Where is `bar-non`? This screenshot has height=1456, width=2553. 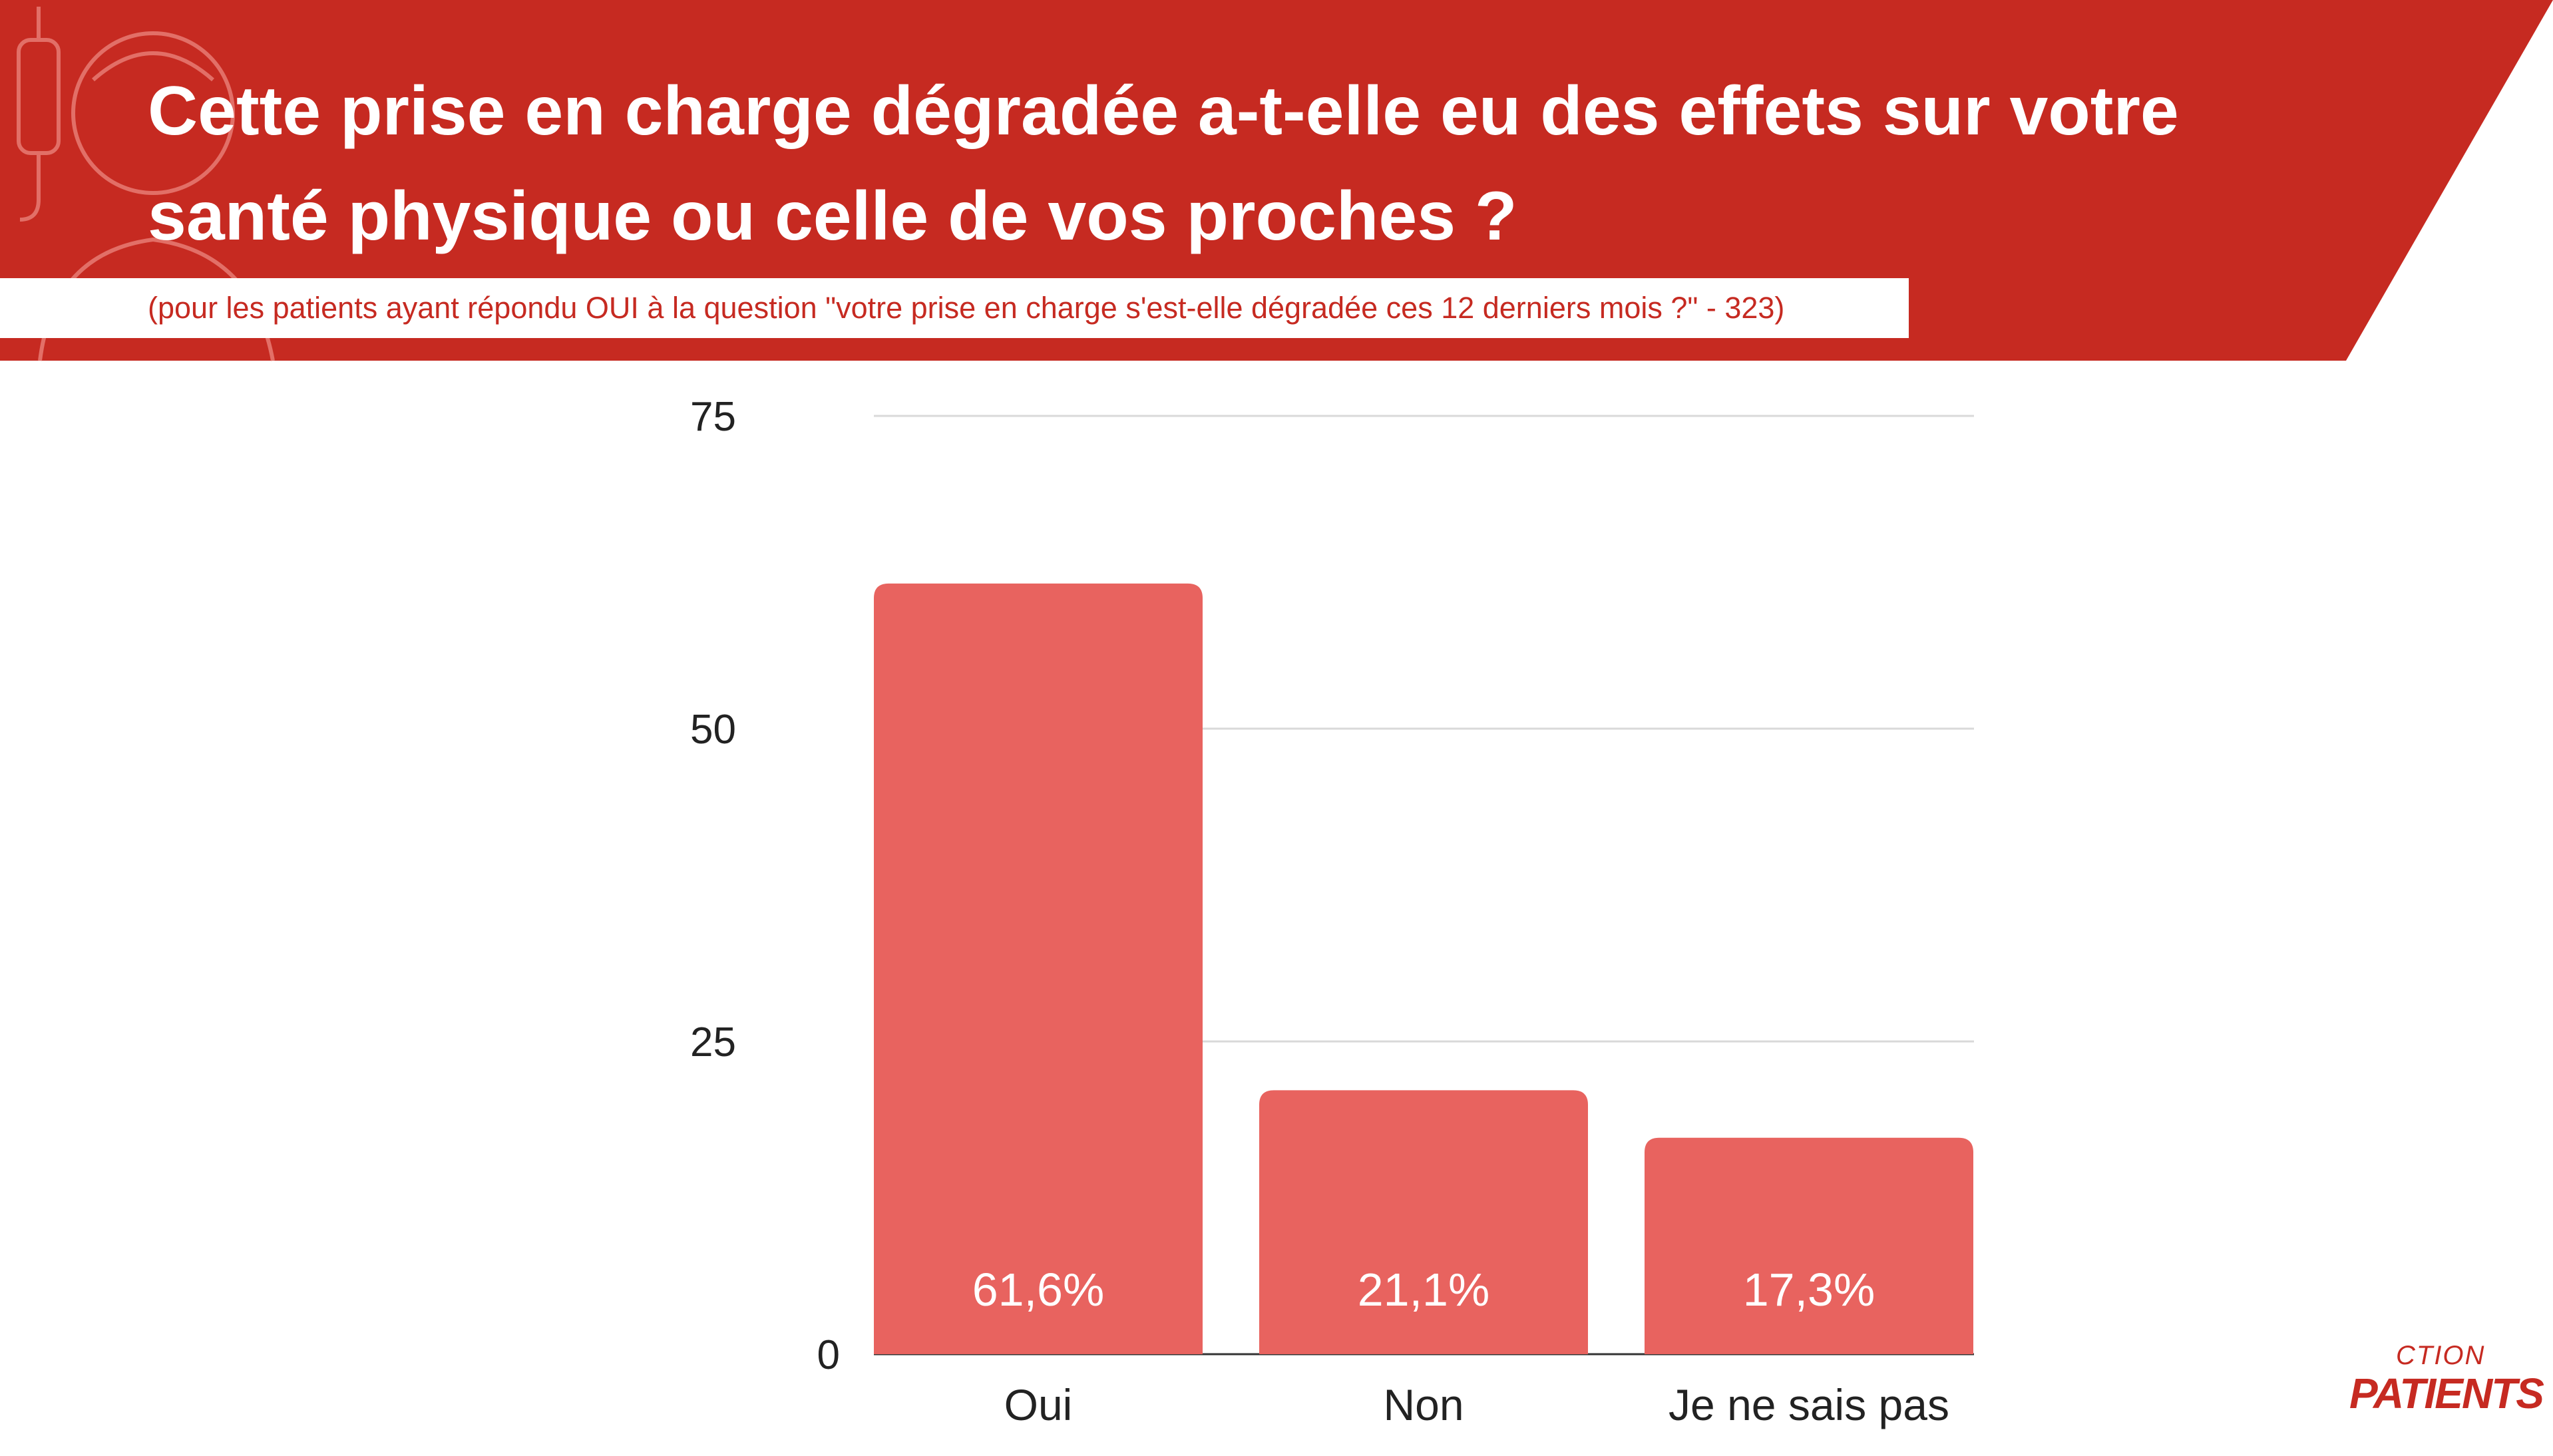
bar-non is located at coordinates (1424, 1222).